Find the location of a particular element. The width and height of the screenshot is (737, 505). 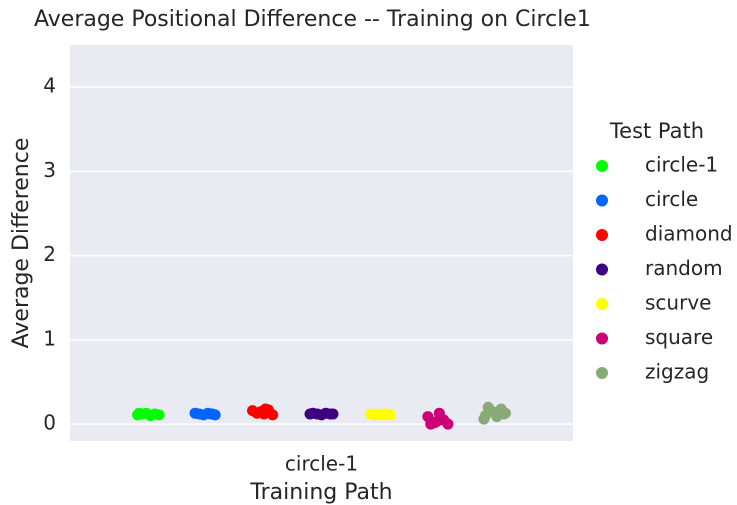

x-axis-label: Training Path is located at coordinates (320, 492).